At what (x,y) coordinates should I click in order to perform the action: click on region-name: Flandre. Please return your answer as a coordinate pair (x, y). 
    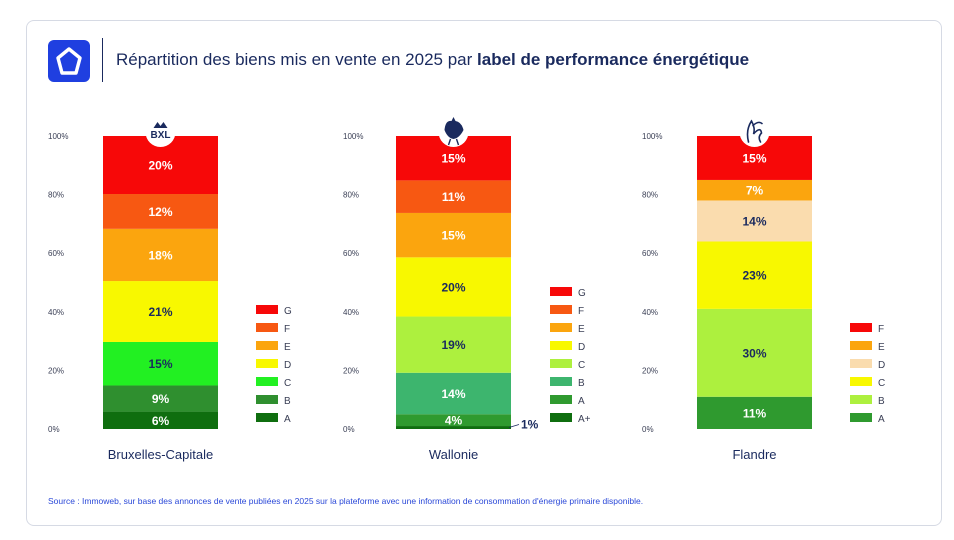
    Looking at the image, I should click on (754, 454).